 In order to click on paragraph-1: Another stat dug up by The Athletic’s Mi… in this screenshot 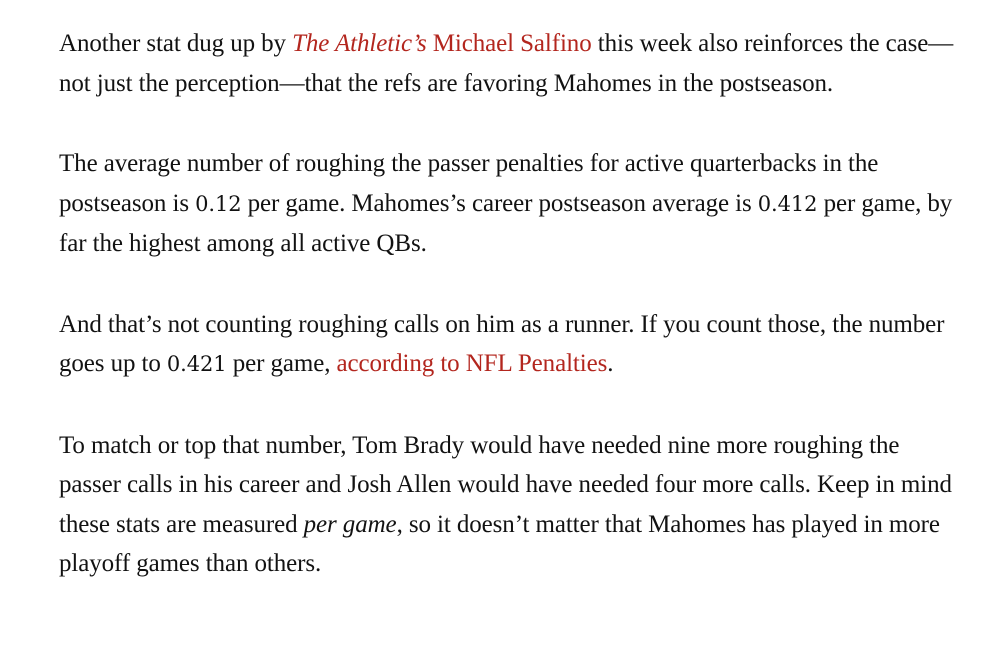, I will do `click(509, 63)`.